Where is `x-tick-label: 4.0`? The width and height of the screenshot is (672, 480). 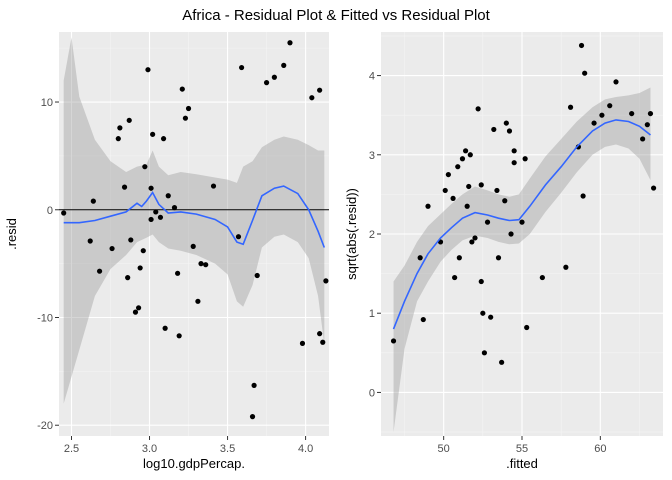 x-tick-label: 4.0 is located at coordinates (305, 449).